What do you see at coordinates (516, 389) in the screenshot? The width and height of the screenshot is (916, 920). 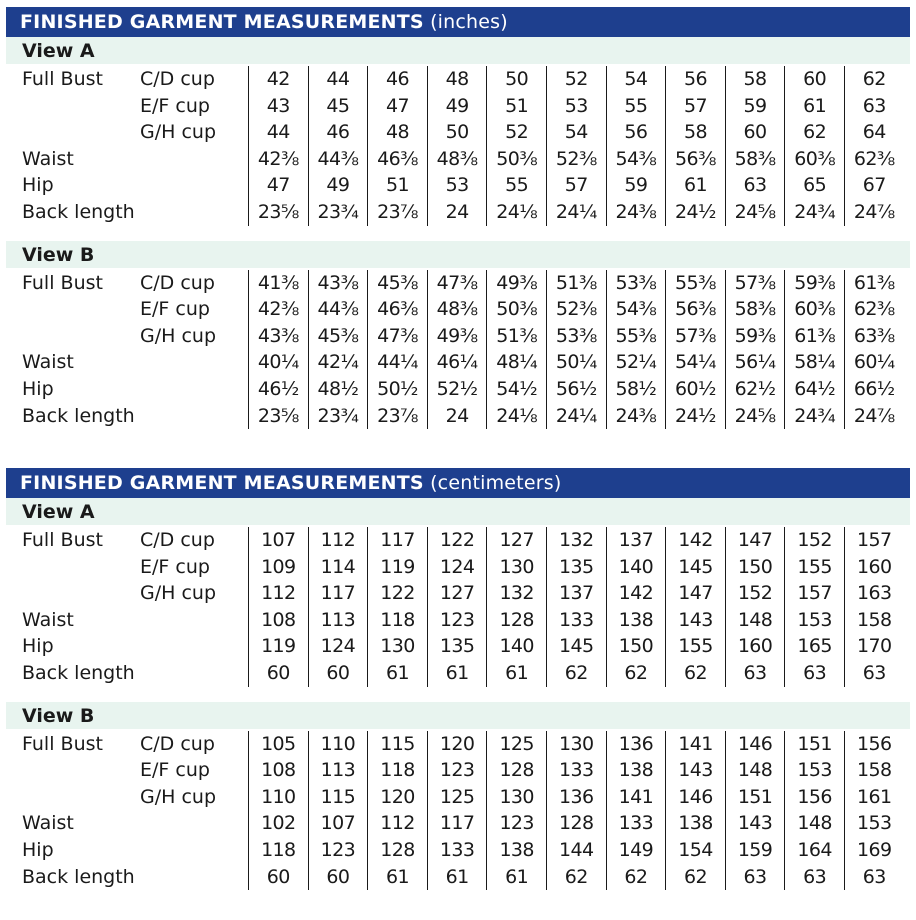 I see `table-cell: 54½` at bounding box center [516, 389].